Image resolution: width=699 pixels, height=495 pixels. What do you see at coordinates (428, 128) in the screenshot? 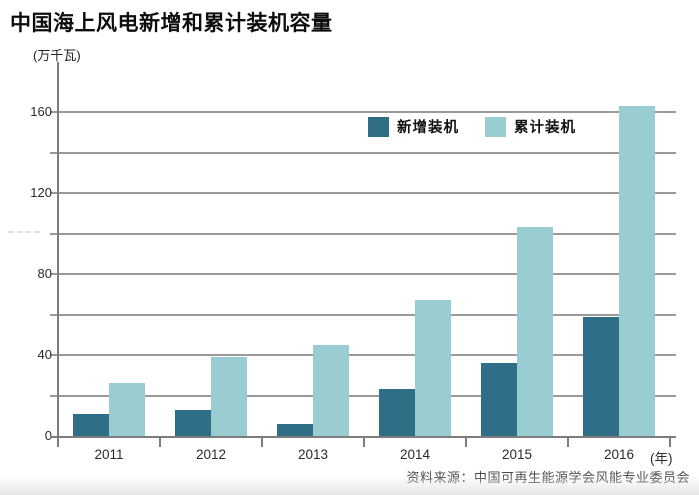
I see `legend-label-new-installed: 新增装机` at bounding box center [428, 128].